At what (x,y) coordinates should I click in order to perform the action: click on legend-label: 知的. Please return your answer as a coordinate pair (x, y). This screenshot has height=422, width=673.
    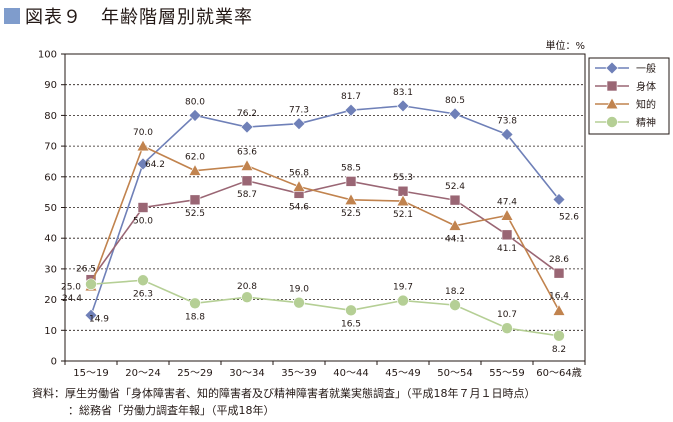
    Looking at the image, I should click on (646, 104).